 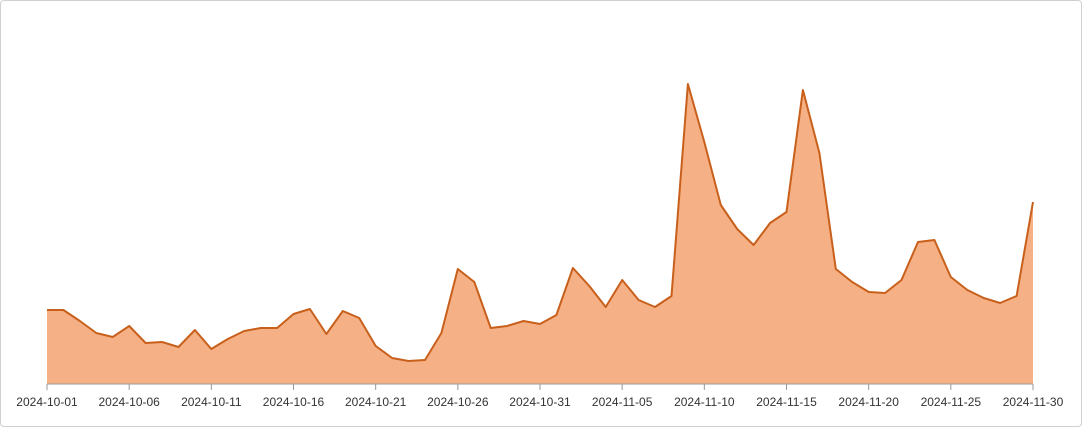 What do you see at coordinates (47, 402) in the screenshot?
I see `x-tick-label: 2024-10-01` at bounding box center [47, 402].